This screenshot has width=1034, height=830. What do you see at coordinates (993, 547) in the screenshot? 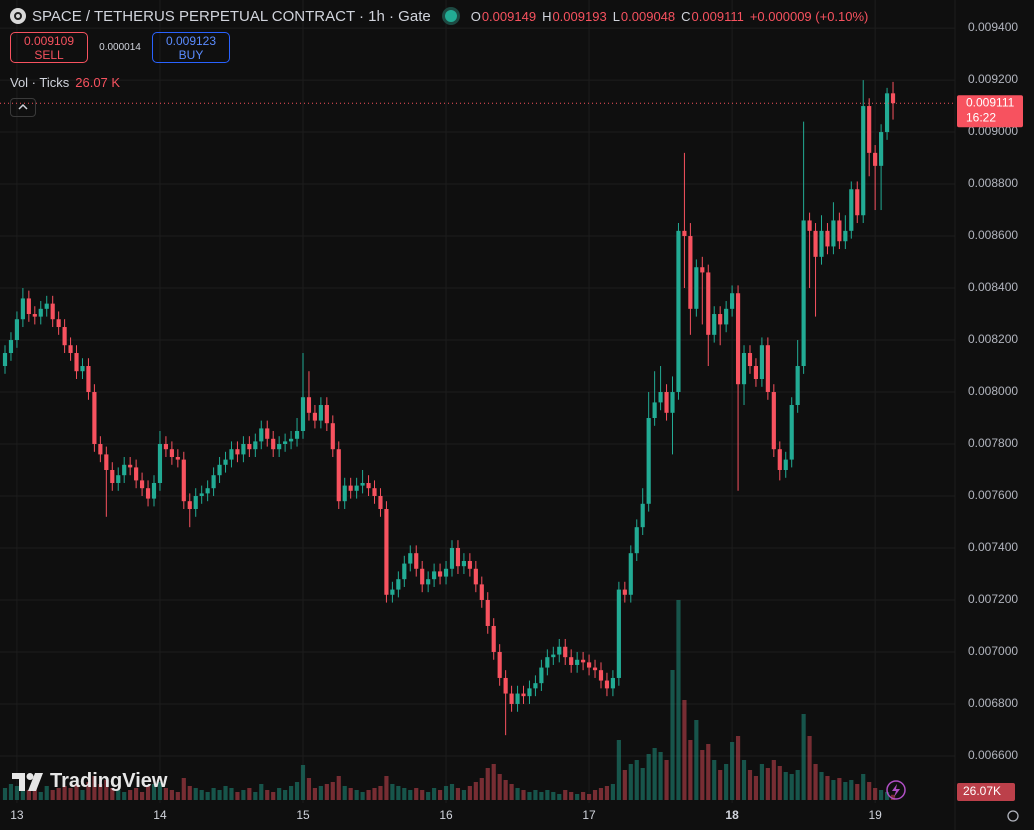
I see `y-tick-label: 0.007400` at bounding box center [993, 547].